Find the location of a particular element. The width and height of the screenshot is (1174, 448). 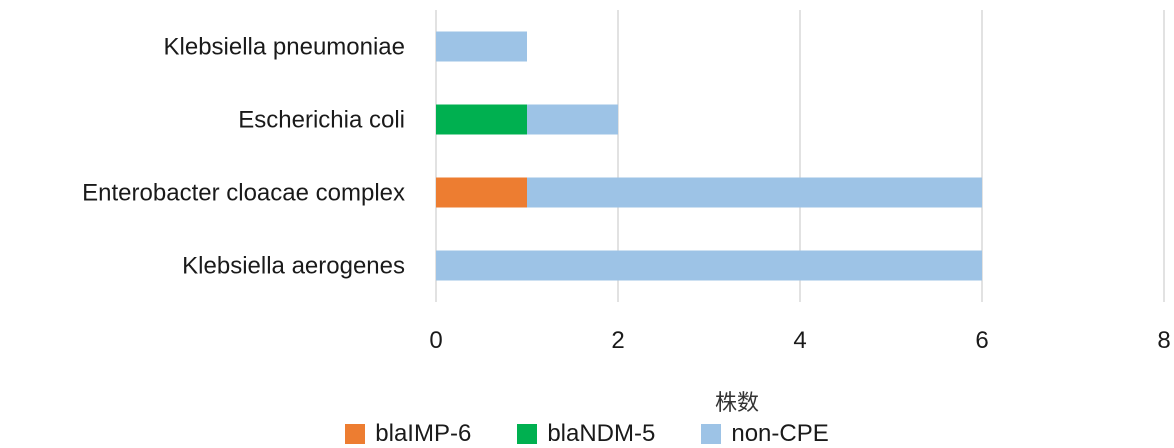

category-label: Klebsiella pneumoniae is located at coordinates (285, 47).